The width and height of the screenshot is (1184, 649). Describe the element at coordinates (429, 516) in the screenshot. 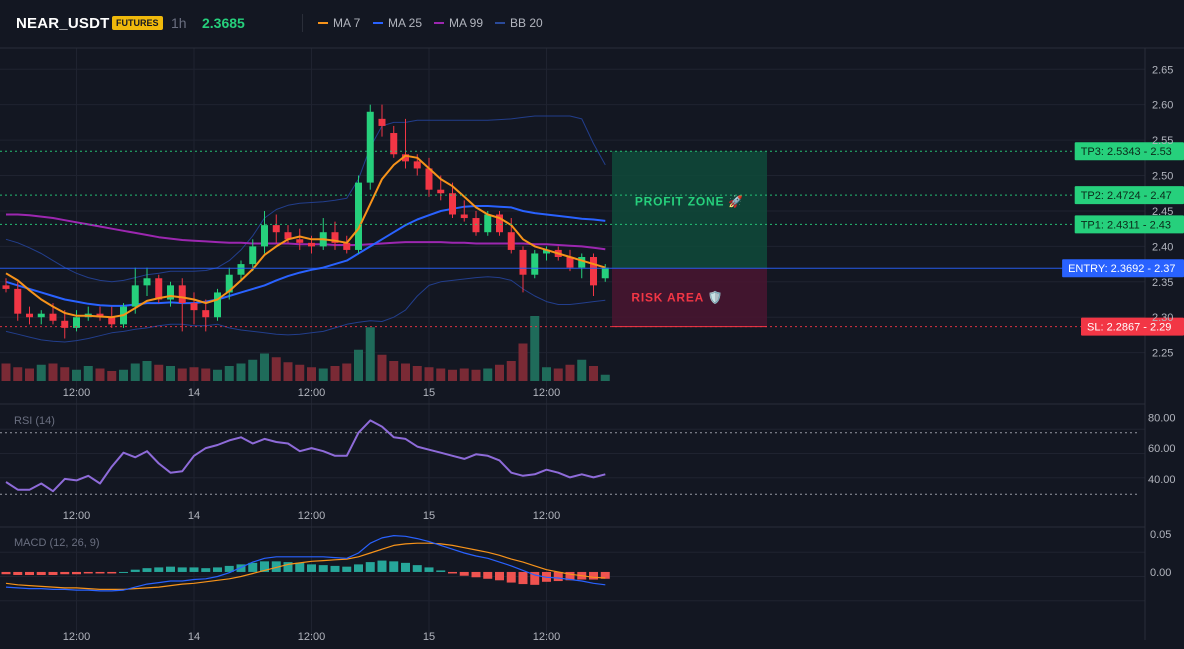

I see `time-axis-label: 15` at that location.